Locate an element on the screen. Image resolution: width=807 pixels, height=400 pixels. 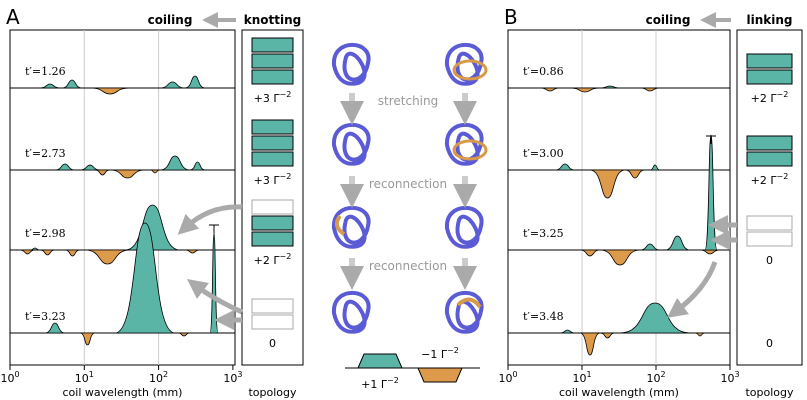
header: knotting is located at coordinates (273, 20).